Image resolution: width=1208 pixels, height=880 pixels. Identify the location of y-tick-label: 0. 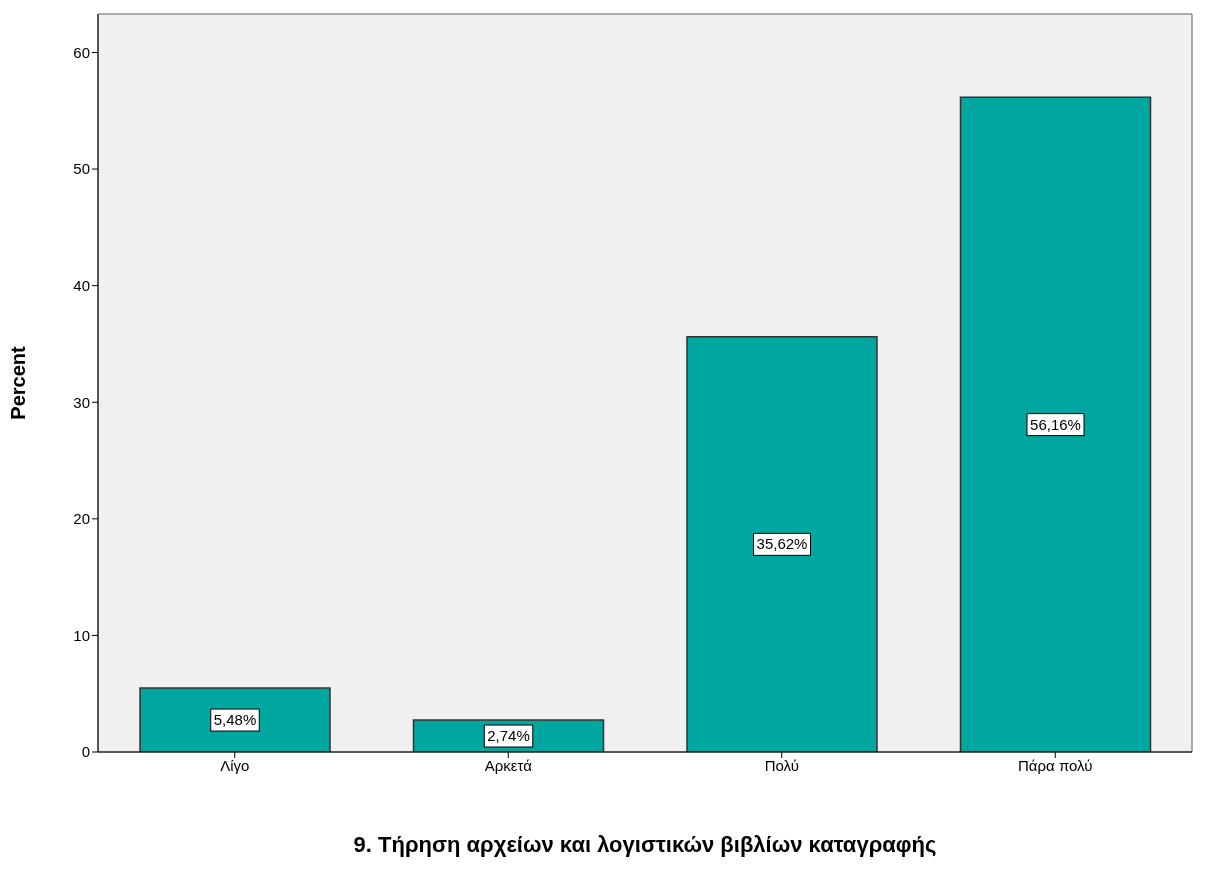
(85, 752).